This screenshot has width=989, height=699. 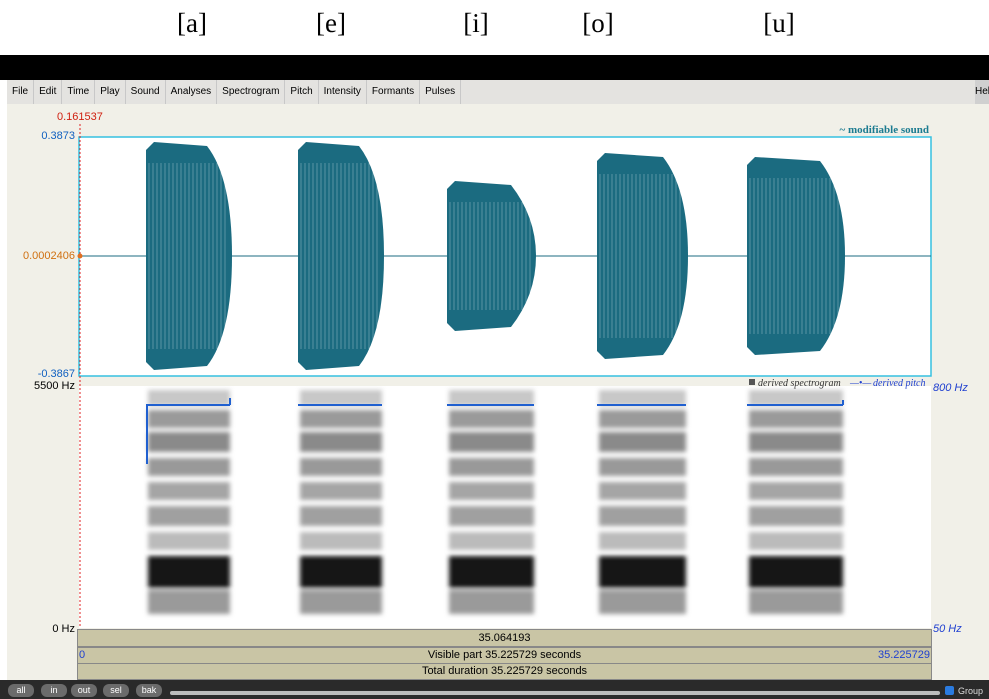 What do you see at coordinates (84, 690) in the screenshot?
I see `toolbar-button: out` at bounding box center [84, 690].